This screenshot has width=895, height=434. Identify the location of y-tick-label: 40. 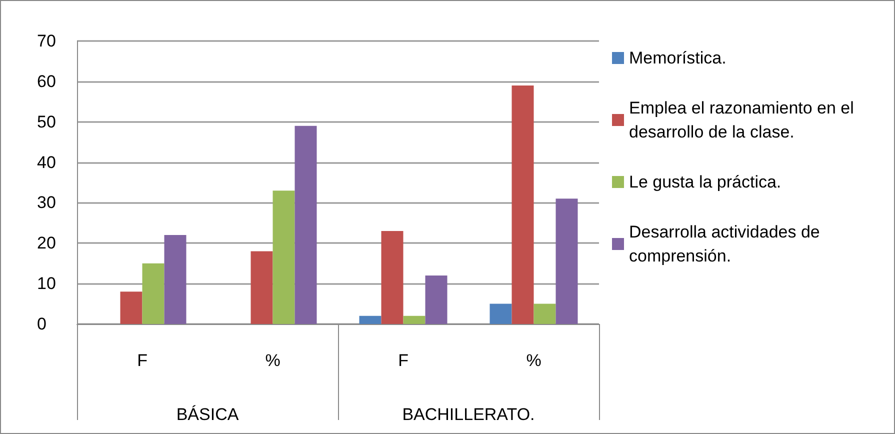
(46, 162).